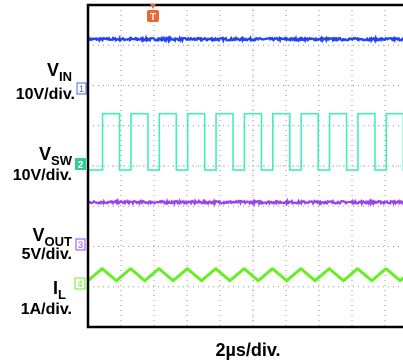 The height and width of the screenshot is (364, 403). I want to click on svg-text: 1, so click(81, 89).